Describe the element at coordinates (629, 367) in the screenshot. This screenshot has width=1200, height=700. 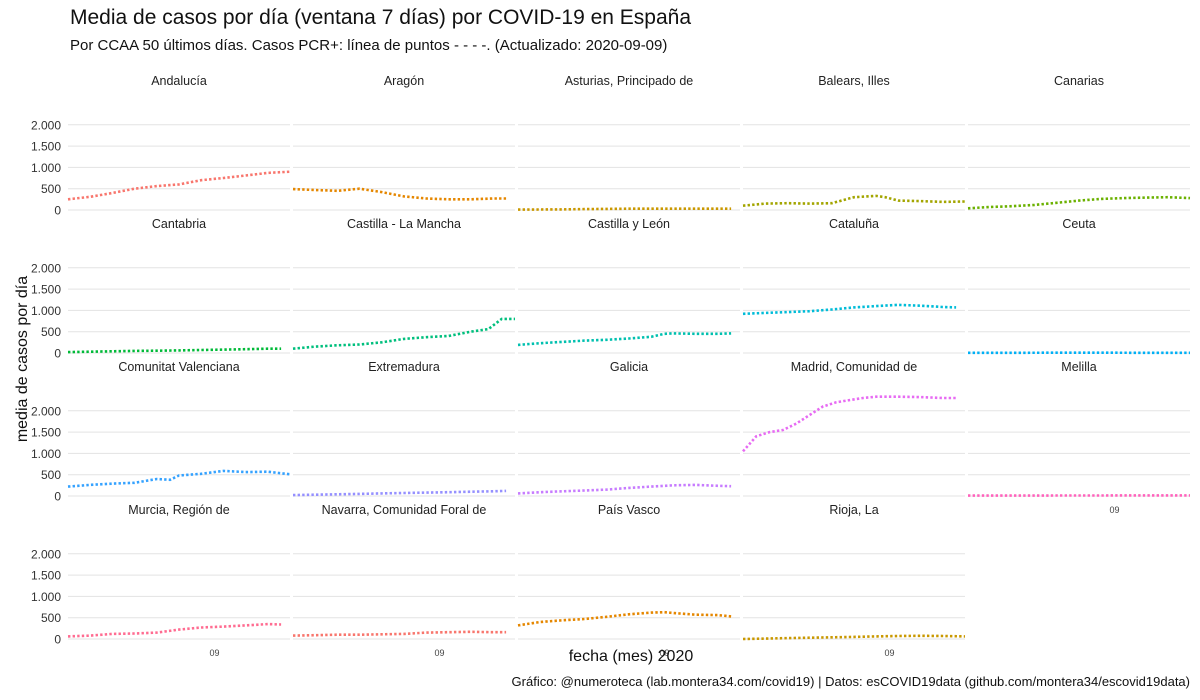
I see `panel-title: Galicia` at that location.